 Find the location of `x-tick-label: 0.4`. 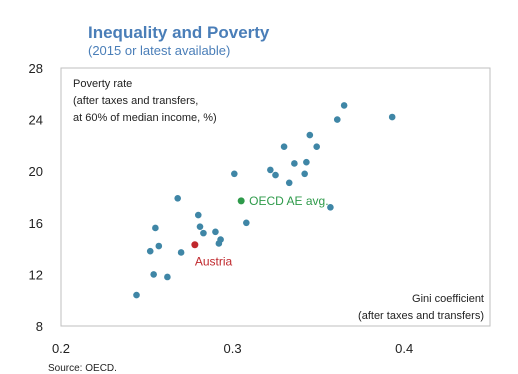

x-tick-label: 0.4 is located at coordinates (404, 348).